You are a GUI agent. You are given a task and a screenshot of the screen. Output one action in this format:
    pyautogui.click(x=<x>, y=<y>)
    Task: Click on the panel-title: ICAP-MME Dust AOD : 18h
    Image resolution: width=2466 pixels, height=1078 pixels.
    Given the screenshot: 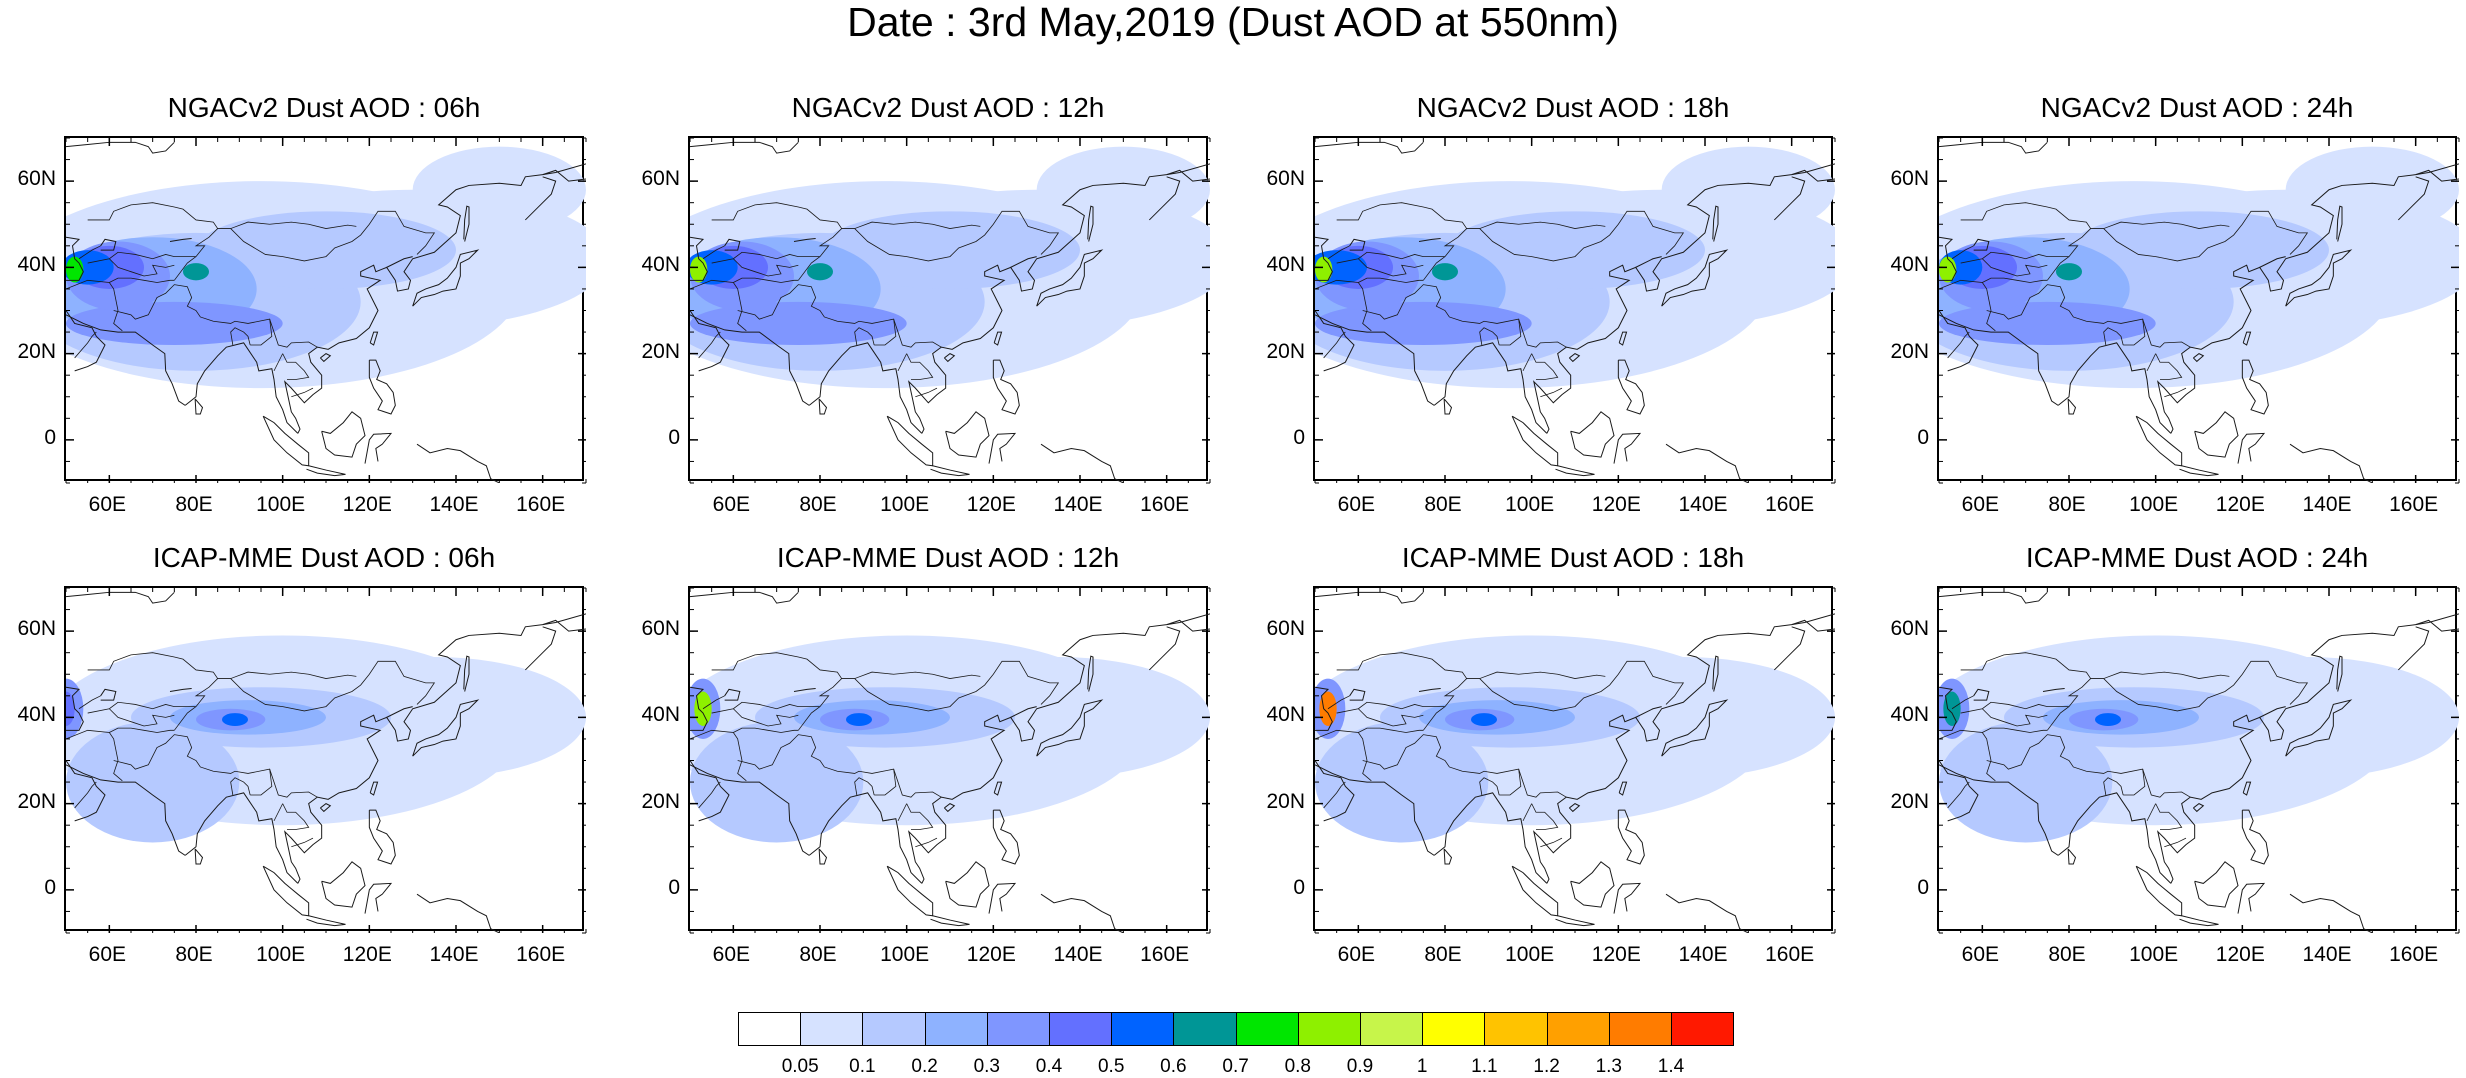 What is the action you would take?
    pyautogui.click(x=1573, y=557)
    